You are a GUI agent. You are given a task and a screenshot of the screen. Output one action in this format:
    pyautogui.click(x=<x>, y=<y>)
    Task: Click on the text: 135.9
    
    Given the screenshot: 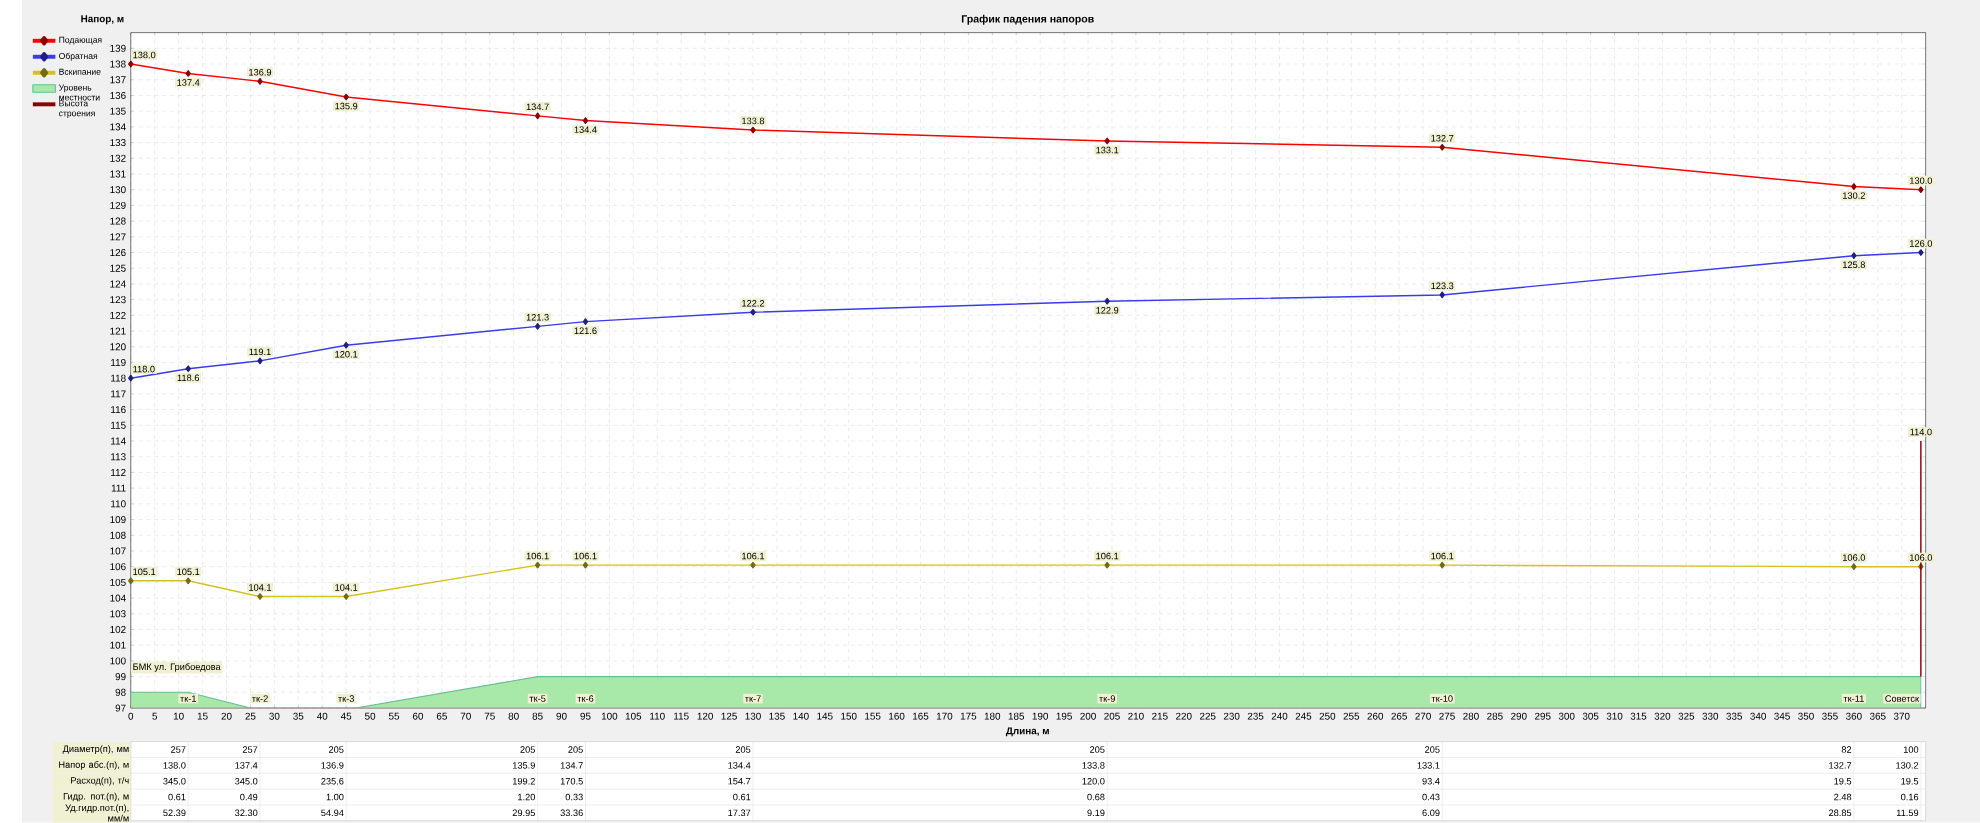 What is the action you would take?
    pyautogui.click(x=523, y=765)
    